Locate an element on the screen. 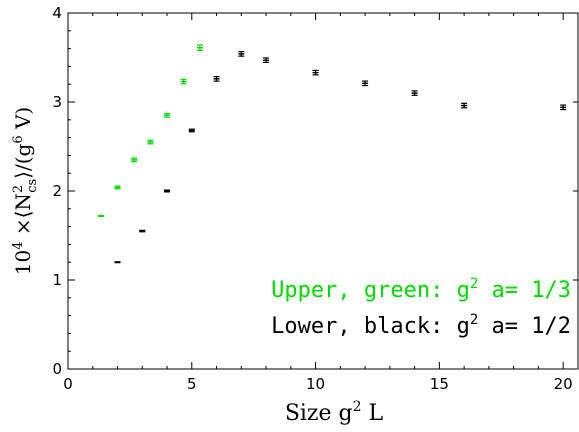 Image resolution: width=579 pixels, height=432 pixels. y-tick-label: 4 is located at coordinates (57, 13).